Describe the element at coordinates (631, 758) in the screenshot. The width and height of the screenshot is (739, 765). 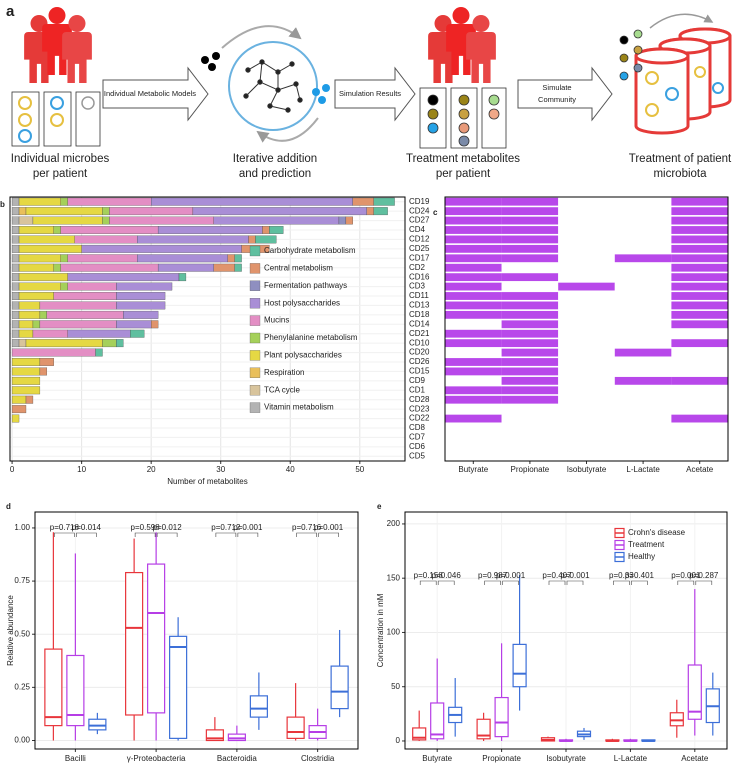
I see `x-tick-label: L-Lactate` at that location.